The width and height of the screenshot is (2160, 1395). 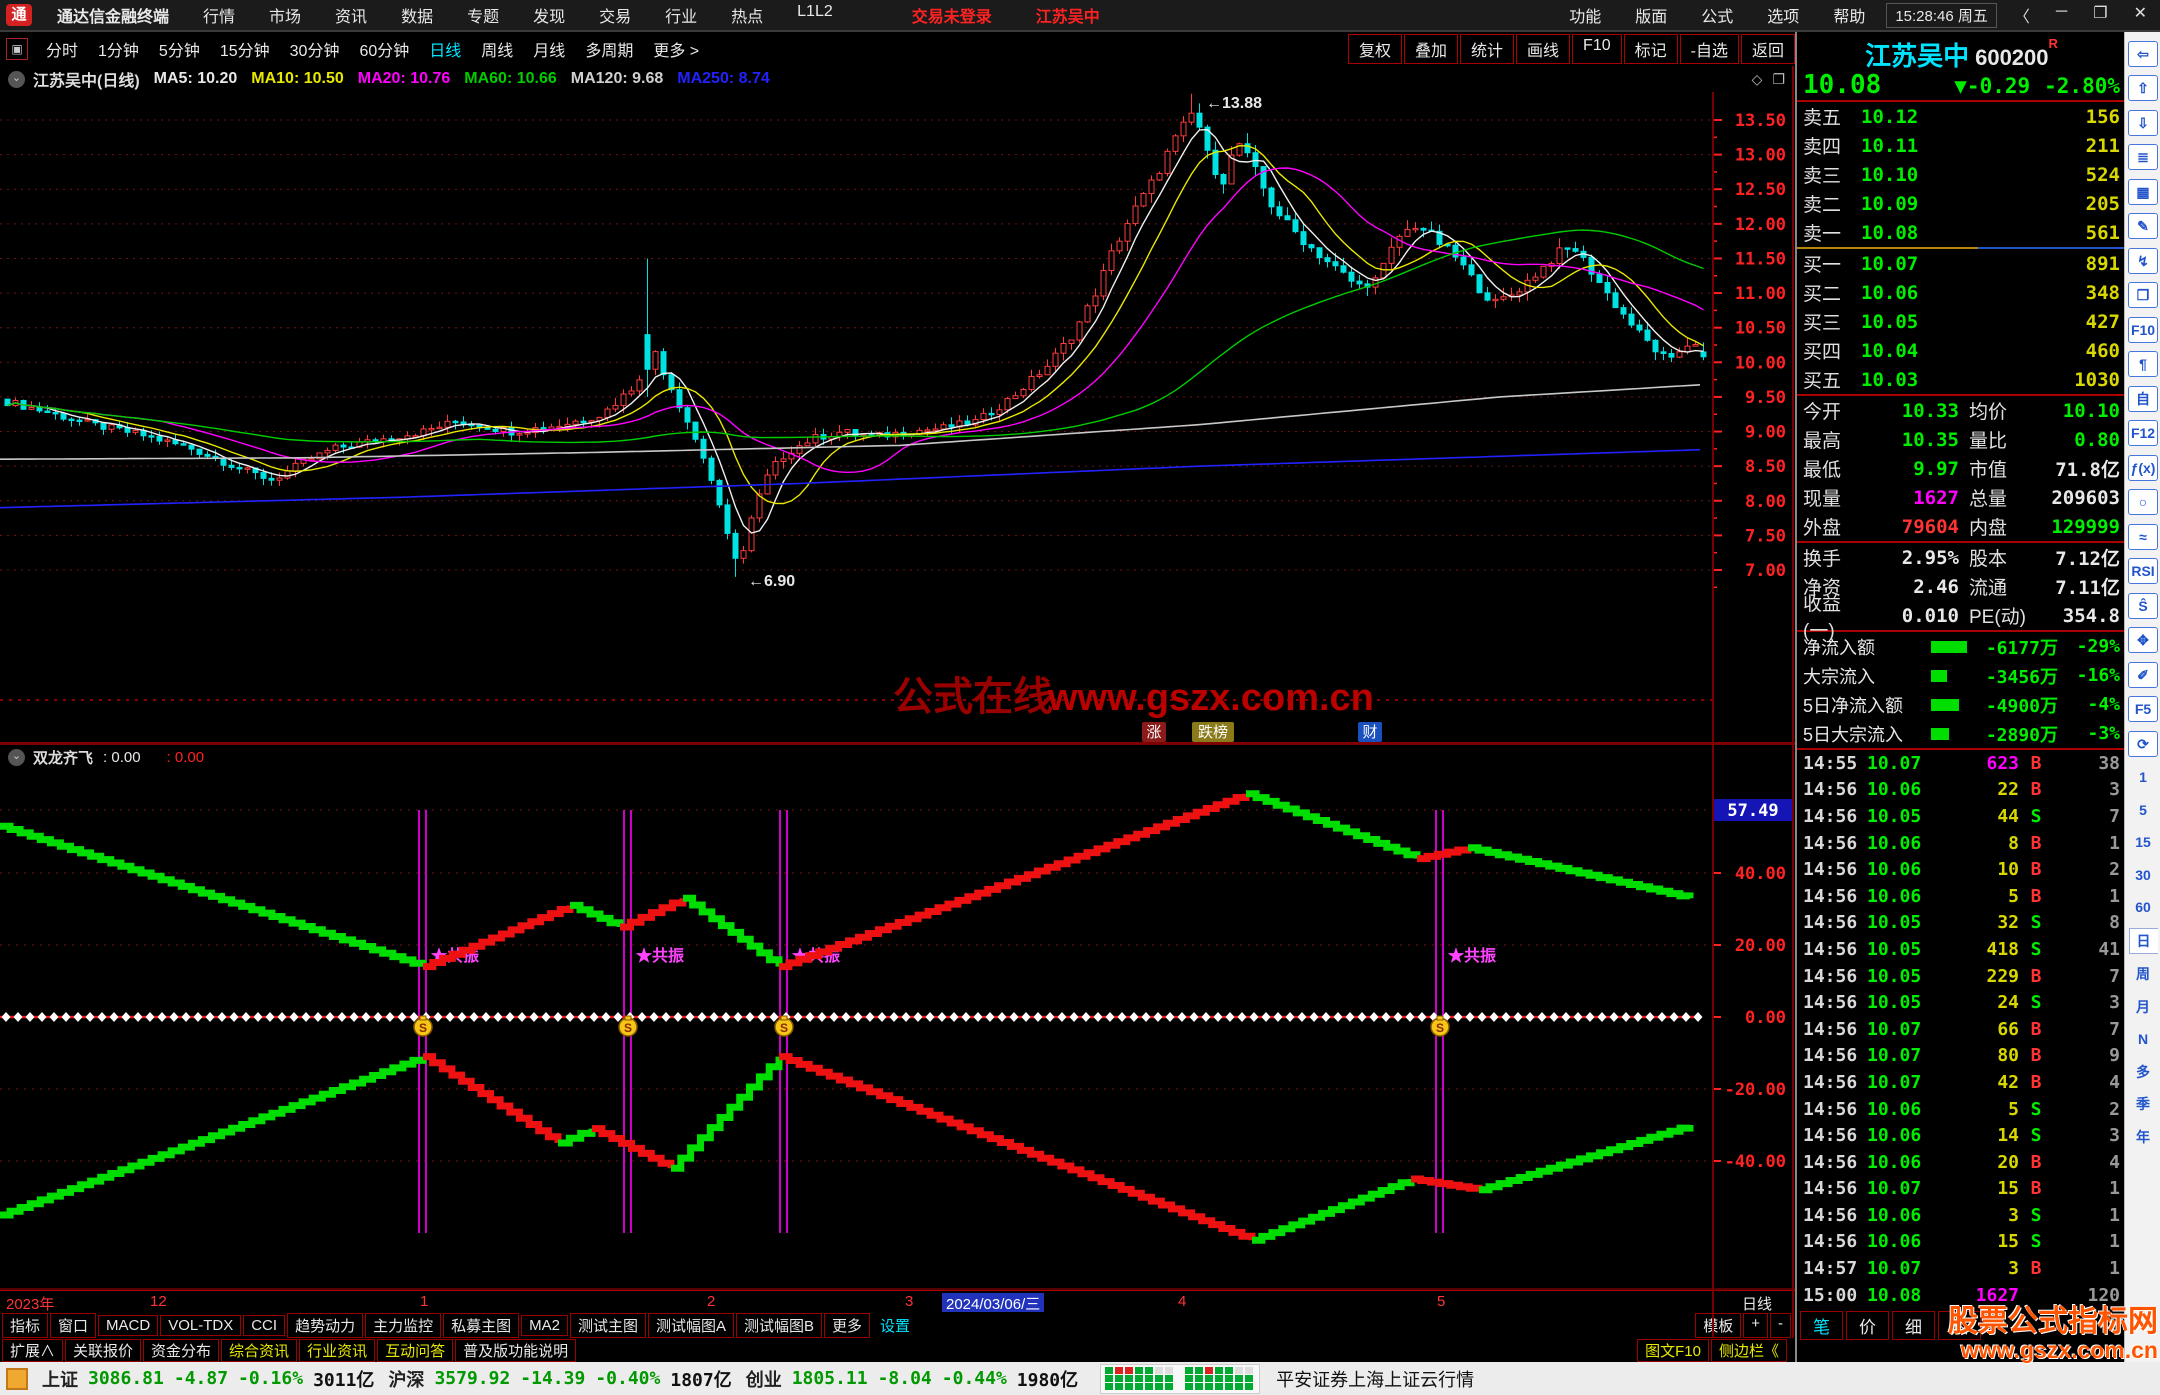 What do you see at coordinates (1961, 923) in the screenshot?
I see `tick-row: 14:56 10.05 32 S 8` at bounding box center [1961, 923].